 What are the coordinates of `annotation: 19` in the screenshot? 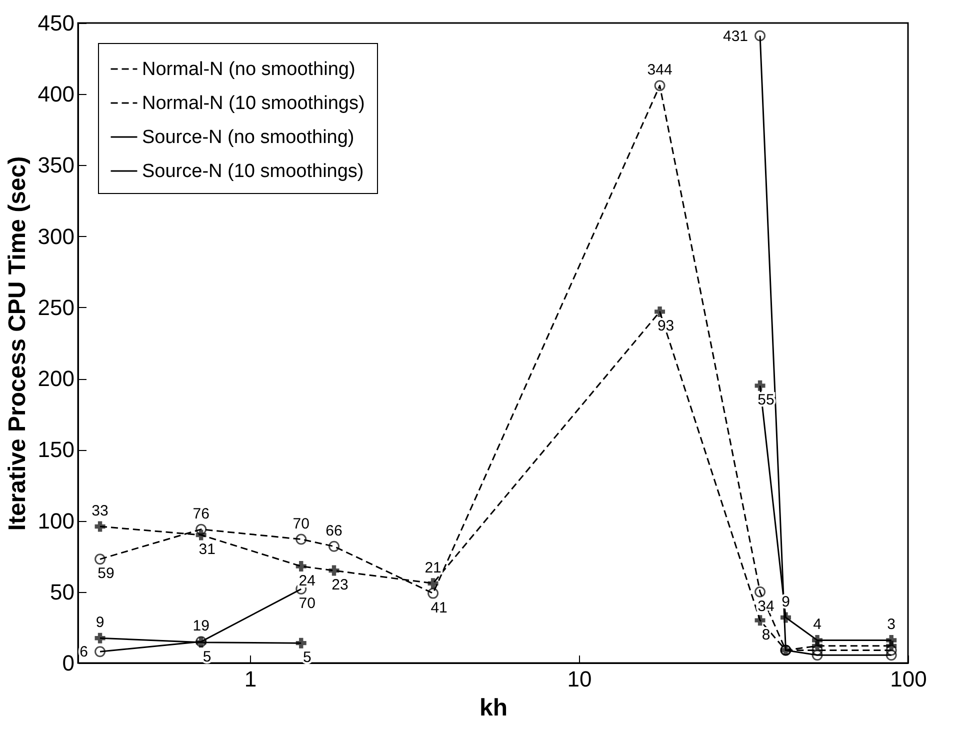 It's located at (201, 626).